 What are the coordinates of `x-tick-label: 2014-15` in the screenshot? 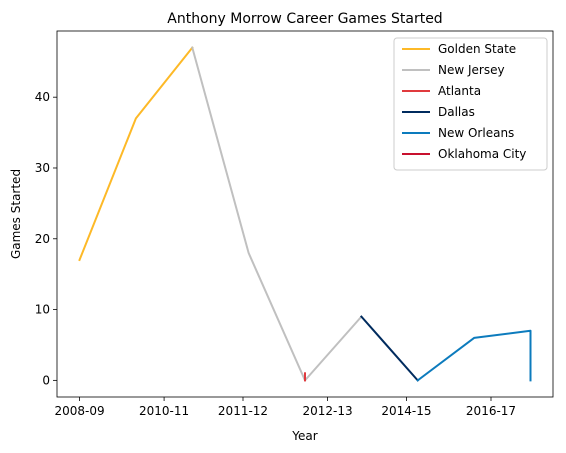 It's located at (406, 411).